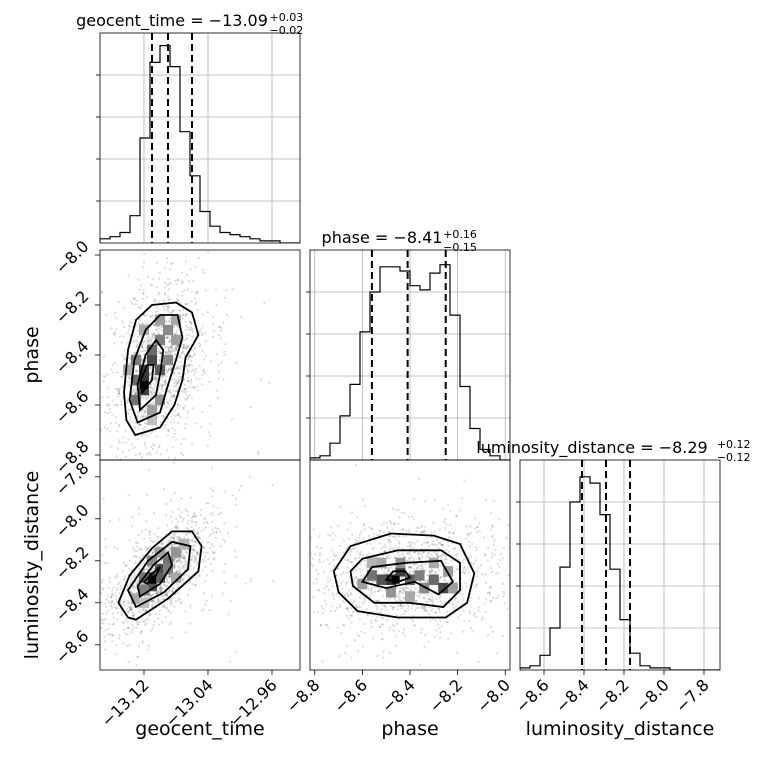 The height and width of the screenshot is (760, 760). I want to click on panel-content, so click(164, 360).